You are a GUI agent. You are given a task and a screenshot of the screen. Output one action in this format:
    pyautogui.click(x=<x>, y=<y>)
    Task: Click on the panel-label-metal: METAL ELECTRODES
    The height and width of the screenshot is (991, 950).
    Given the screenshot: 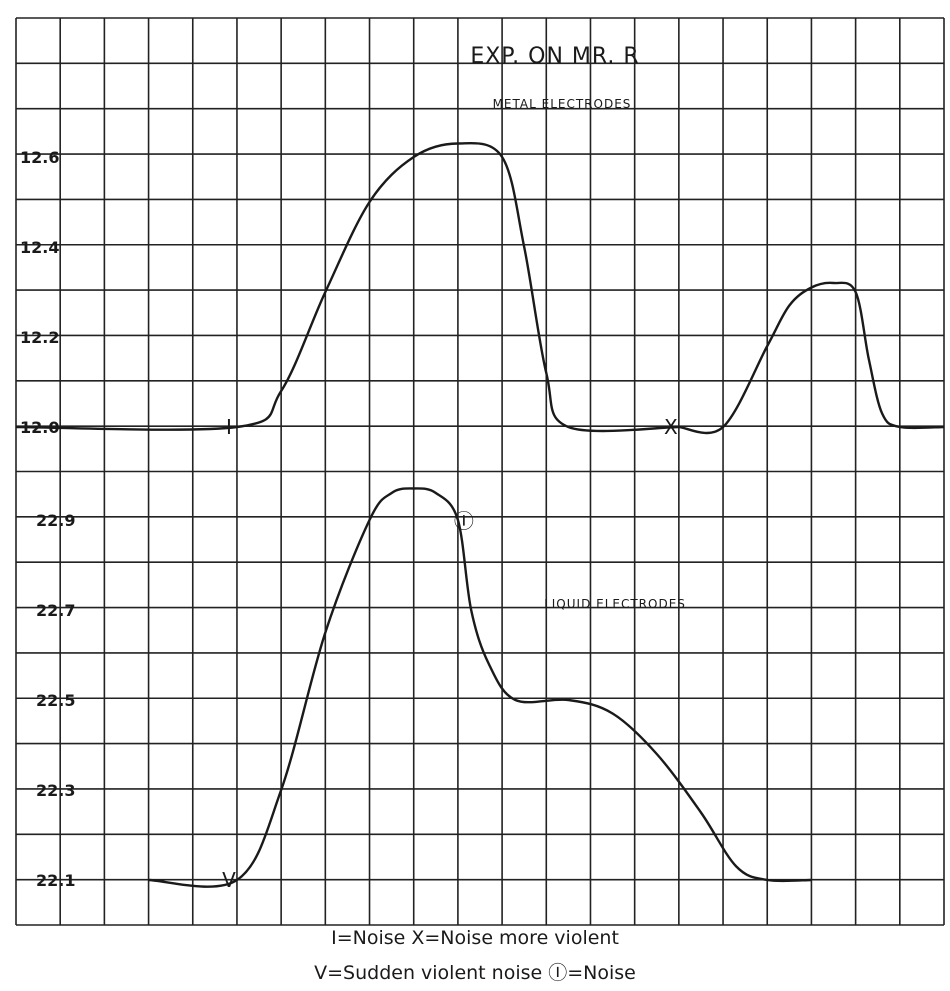 What is the action you would take?
    pyautogui.click(x=562, y=104)
    